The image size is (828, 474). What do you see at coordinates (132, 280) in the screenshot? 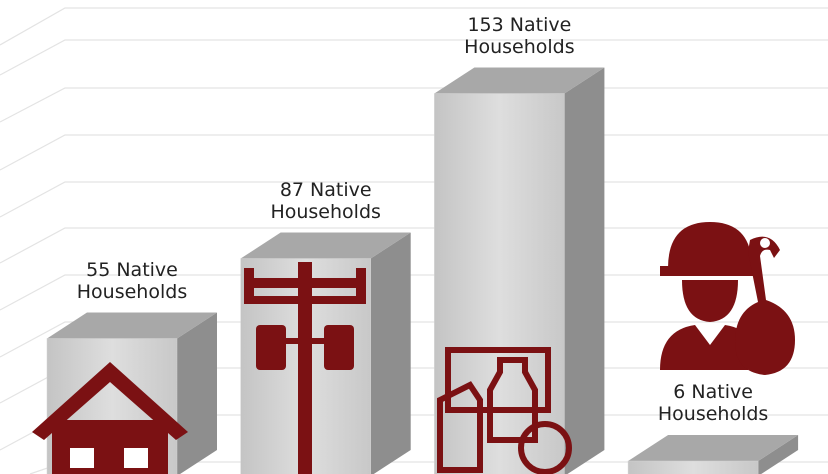
I see `value-label: 55 Native Households` at bounding box center [132, 280].